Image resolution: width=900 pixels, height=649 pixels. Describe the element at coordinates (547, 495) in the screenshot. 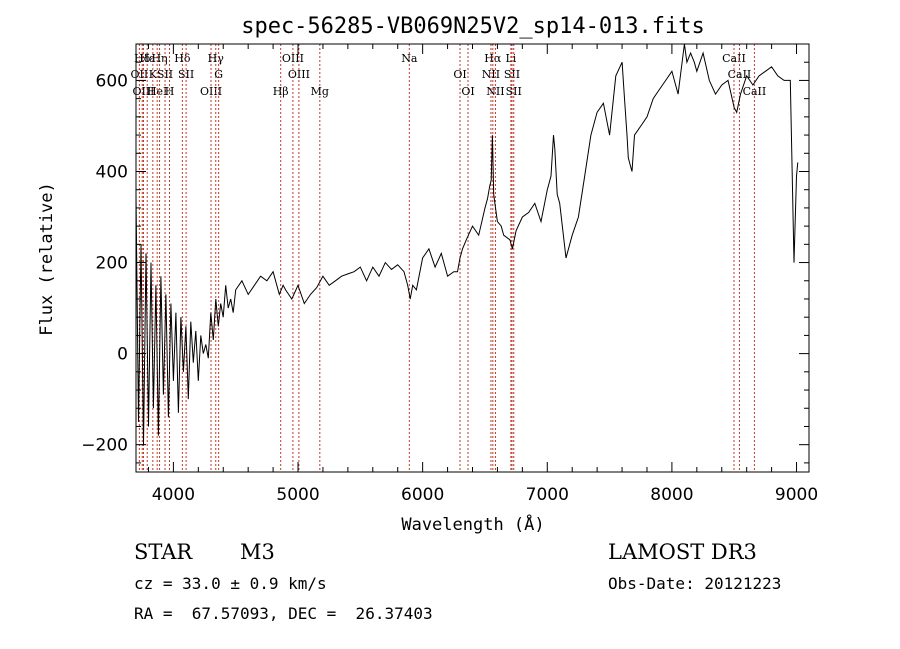

I see `x-tick-label: 7000` at that location.